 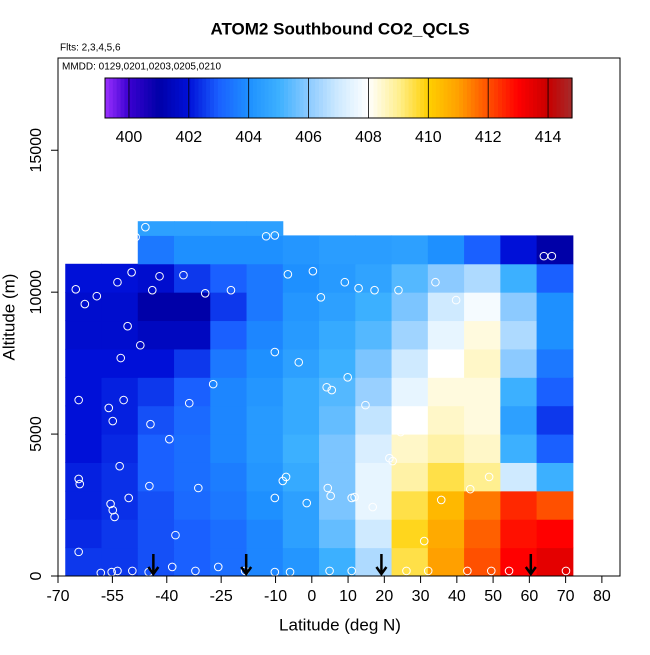 What do you see at coordinates (339, 28) in the screenshot?
I see `chart-title: ATOM2 Southbound CO2_QCLS` at bounding box center [339, 28].